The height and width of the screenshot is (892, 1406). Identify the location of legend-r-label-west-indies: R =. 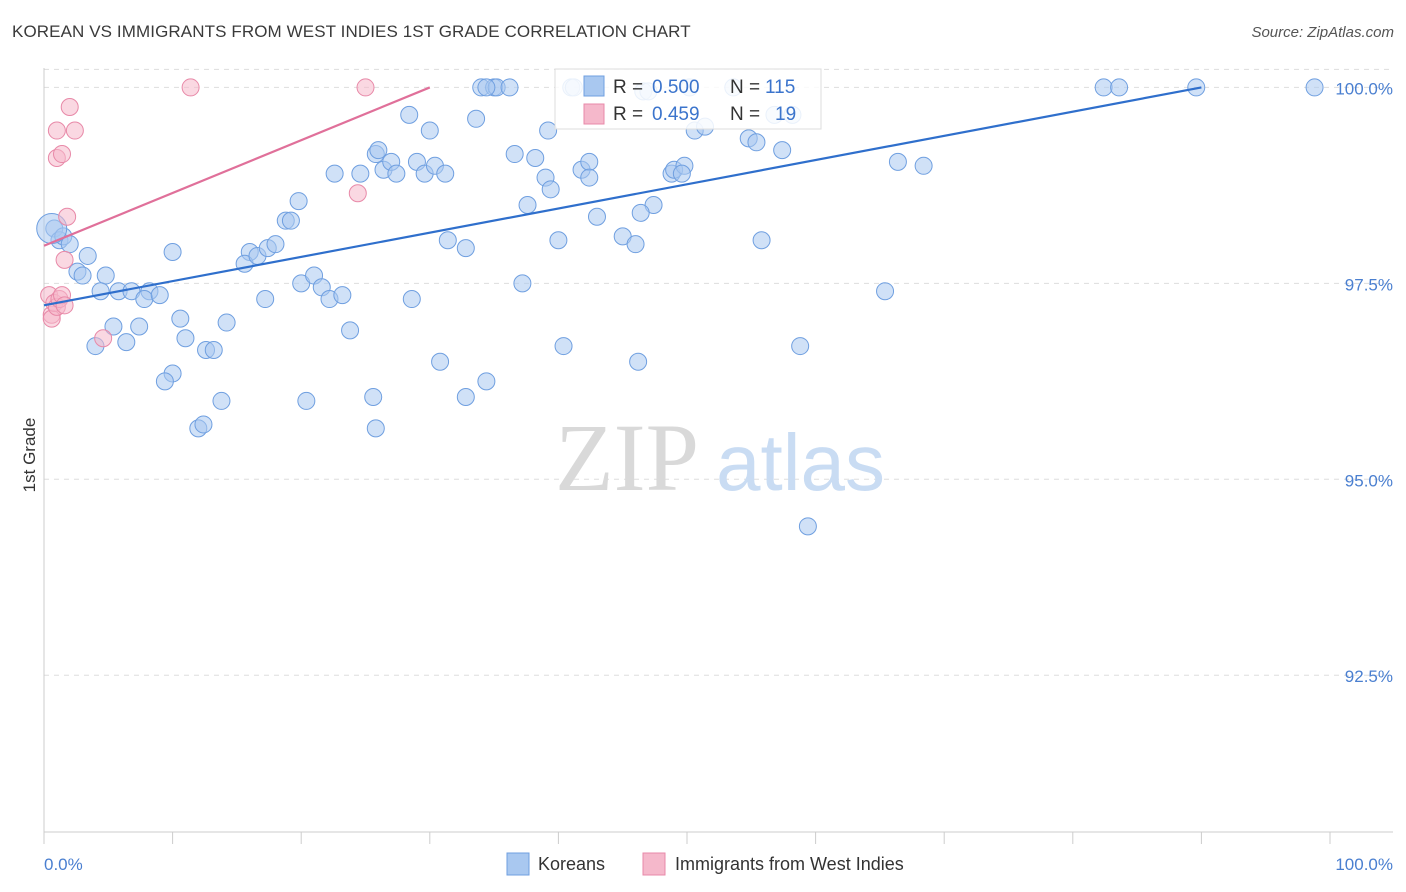
(628, 114).